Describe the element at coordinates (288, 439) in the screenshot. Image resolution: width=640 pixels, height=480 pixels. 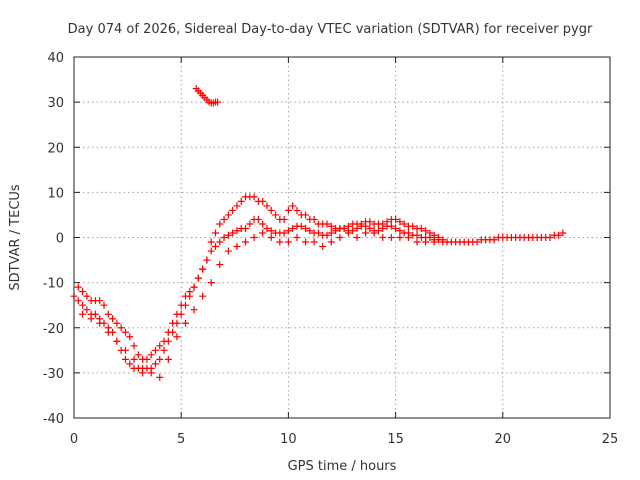
I see `x-tick-label: 10` at that location.